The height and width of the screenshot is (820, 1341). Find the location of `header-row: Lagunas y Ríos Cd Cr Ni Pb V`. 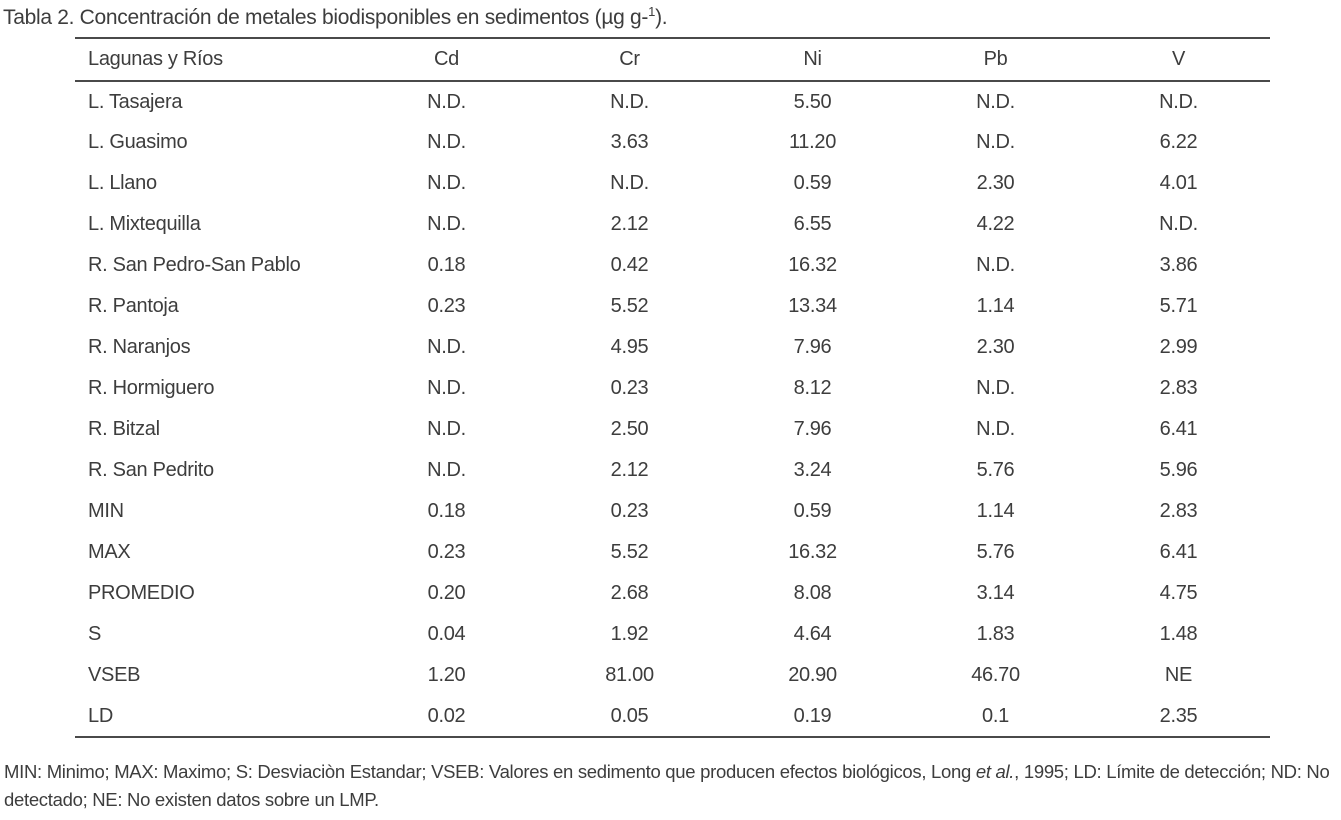

header-row: Lagunas y Ríos Cd Cr Ni Pb V is located at coordinates (672, 60).